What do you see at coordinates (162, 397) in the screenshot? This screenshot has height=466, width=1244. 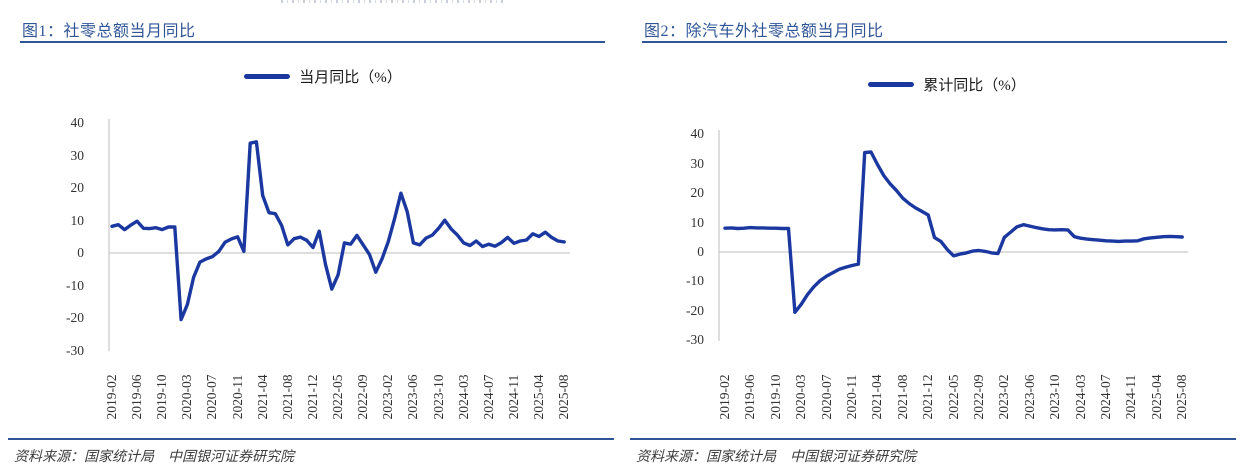 I see `figure1-x-tick-label: 2019-10` at bounding box center [162, 397].